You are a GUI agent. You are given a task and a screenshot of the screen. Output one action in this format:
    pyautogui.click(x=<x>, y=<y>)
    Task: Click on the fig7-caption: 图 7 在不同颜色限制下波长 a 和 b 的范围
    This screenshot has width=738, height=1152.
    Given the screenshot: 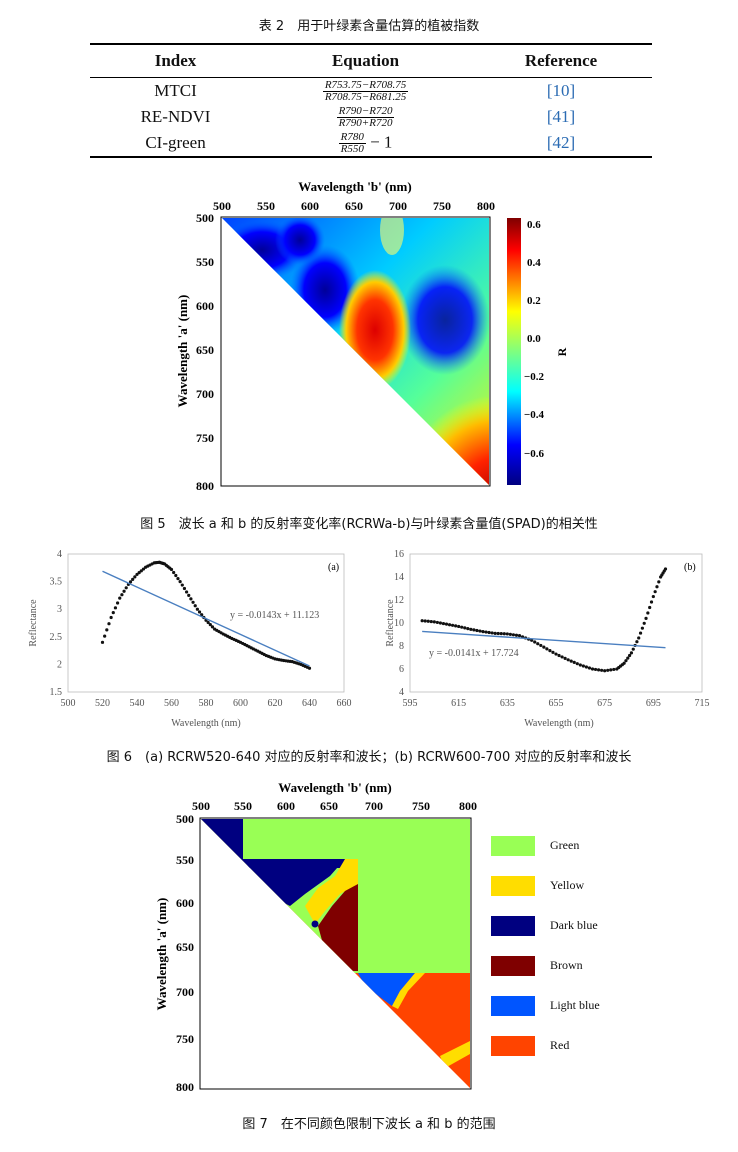 What is the action you would take?
    pyautogui.click(x=369, y=1124)
    